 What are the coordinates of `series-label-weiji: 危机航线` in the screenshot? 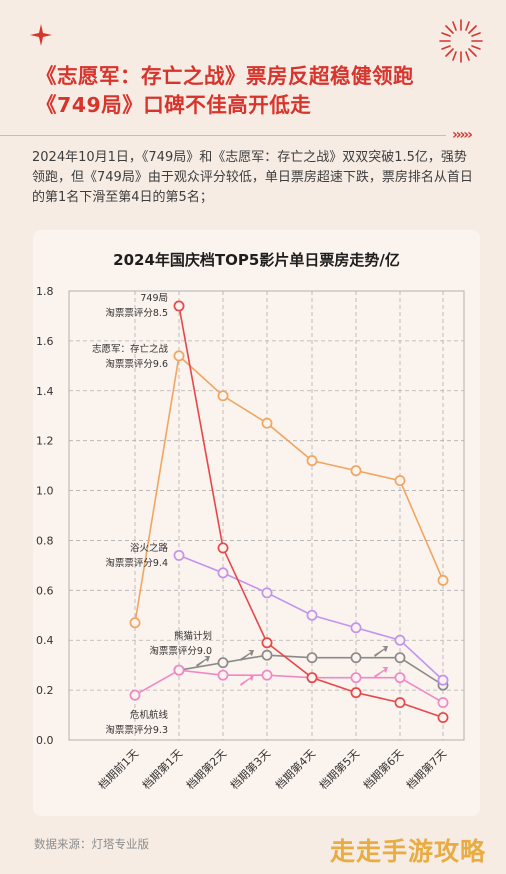 It's located at (149, 715).